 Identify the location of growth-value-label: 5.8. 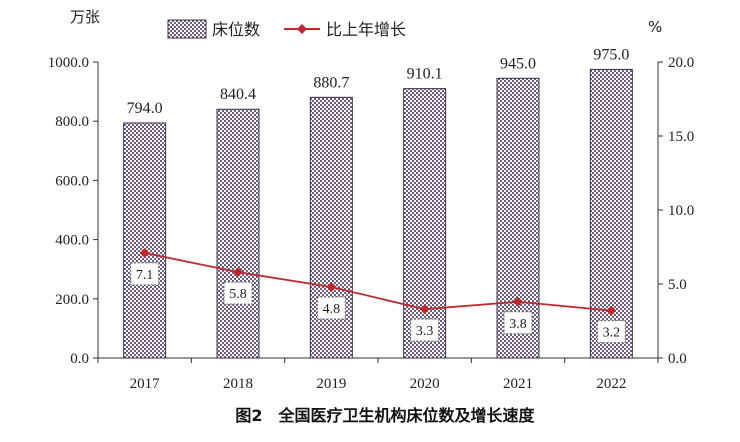
(238, 294).